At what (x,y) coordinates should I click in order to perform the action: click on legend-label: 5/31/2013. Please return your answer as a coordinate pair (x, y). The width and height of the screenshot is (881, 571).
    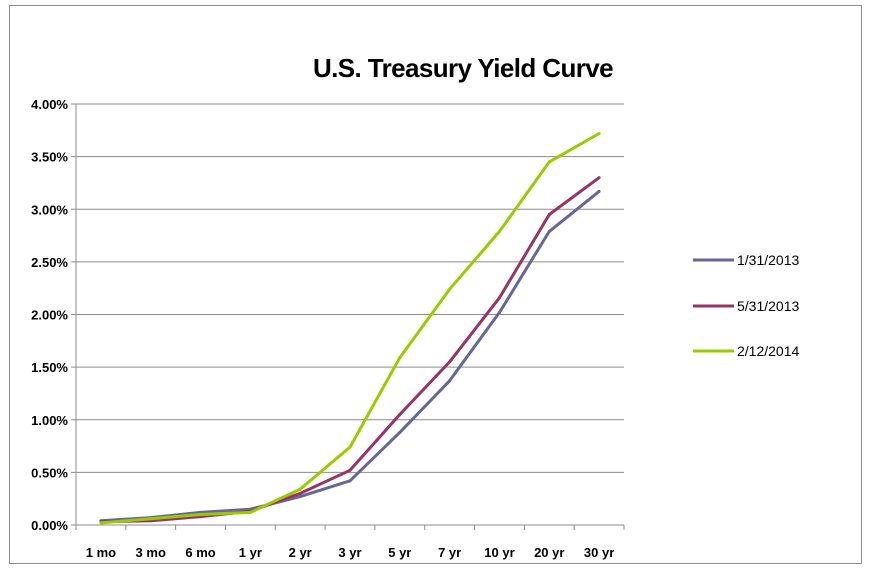
    Looking at the image, I should click on (768, 306).